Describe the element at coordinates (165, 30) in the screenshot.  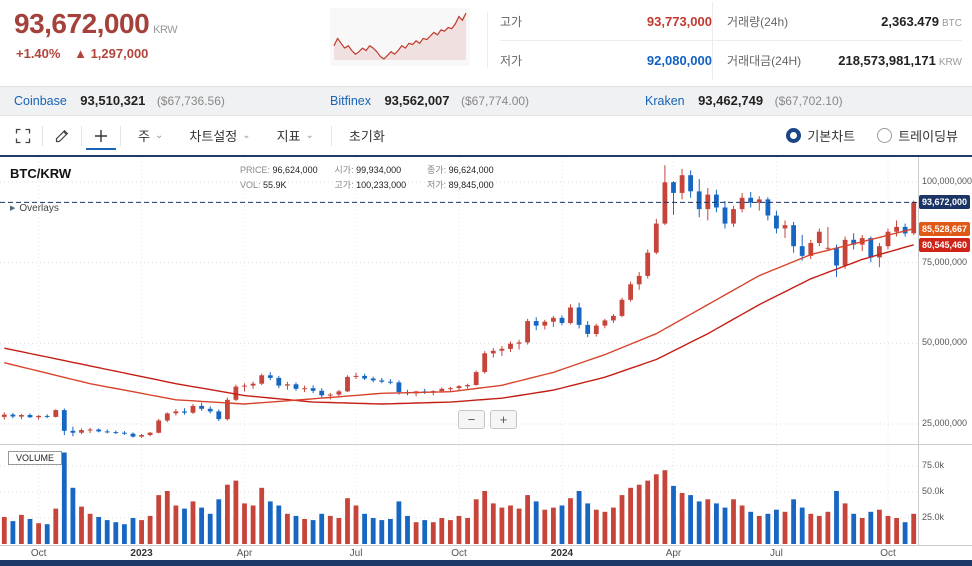
I see `currency-label: KRW` at that location.